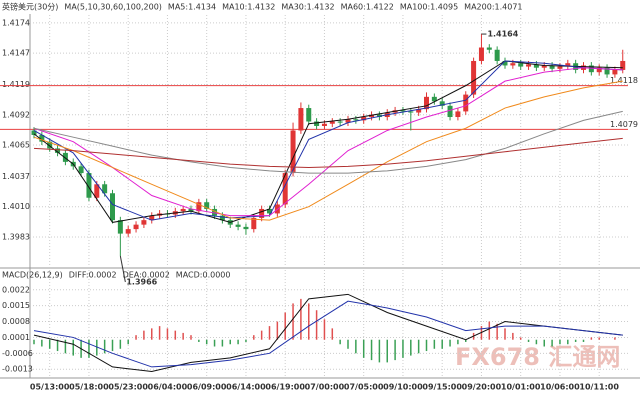 This screenshot has height=400, width=640. What do you see at coordinates (50, 387) in the screenshot?
I see `x-tick-label: 05/13:00` at bounding box center [50, 387].